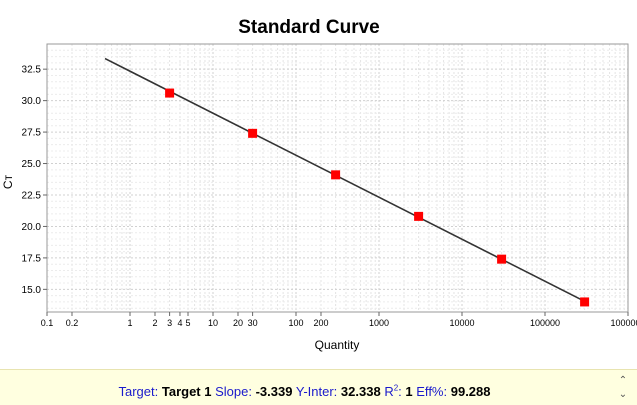 The height and width of the screenshot is (405, 637). What do you see at coordinates (32, 70) in the screenshot?
I see `y-tick-label: 32.5` at bounding box center [32, 70].